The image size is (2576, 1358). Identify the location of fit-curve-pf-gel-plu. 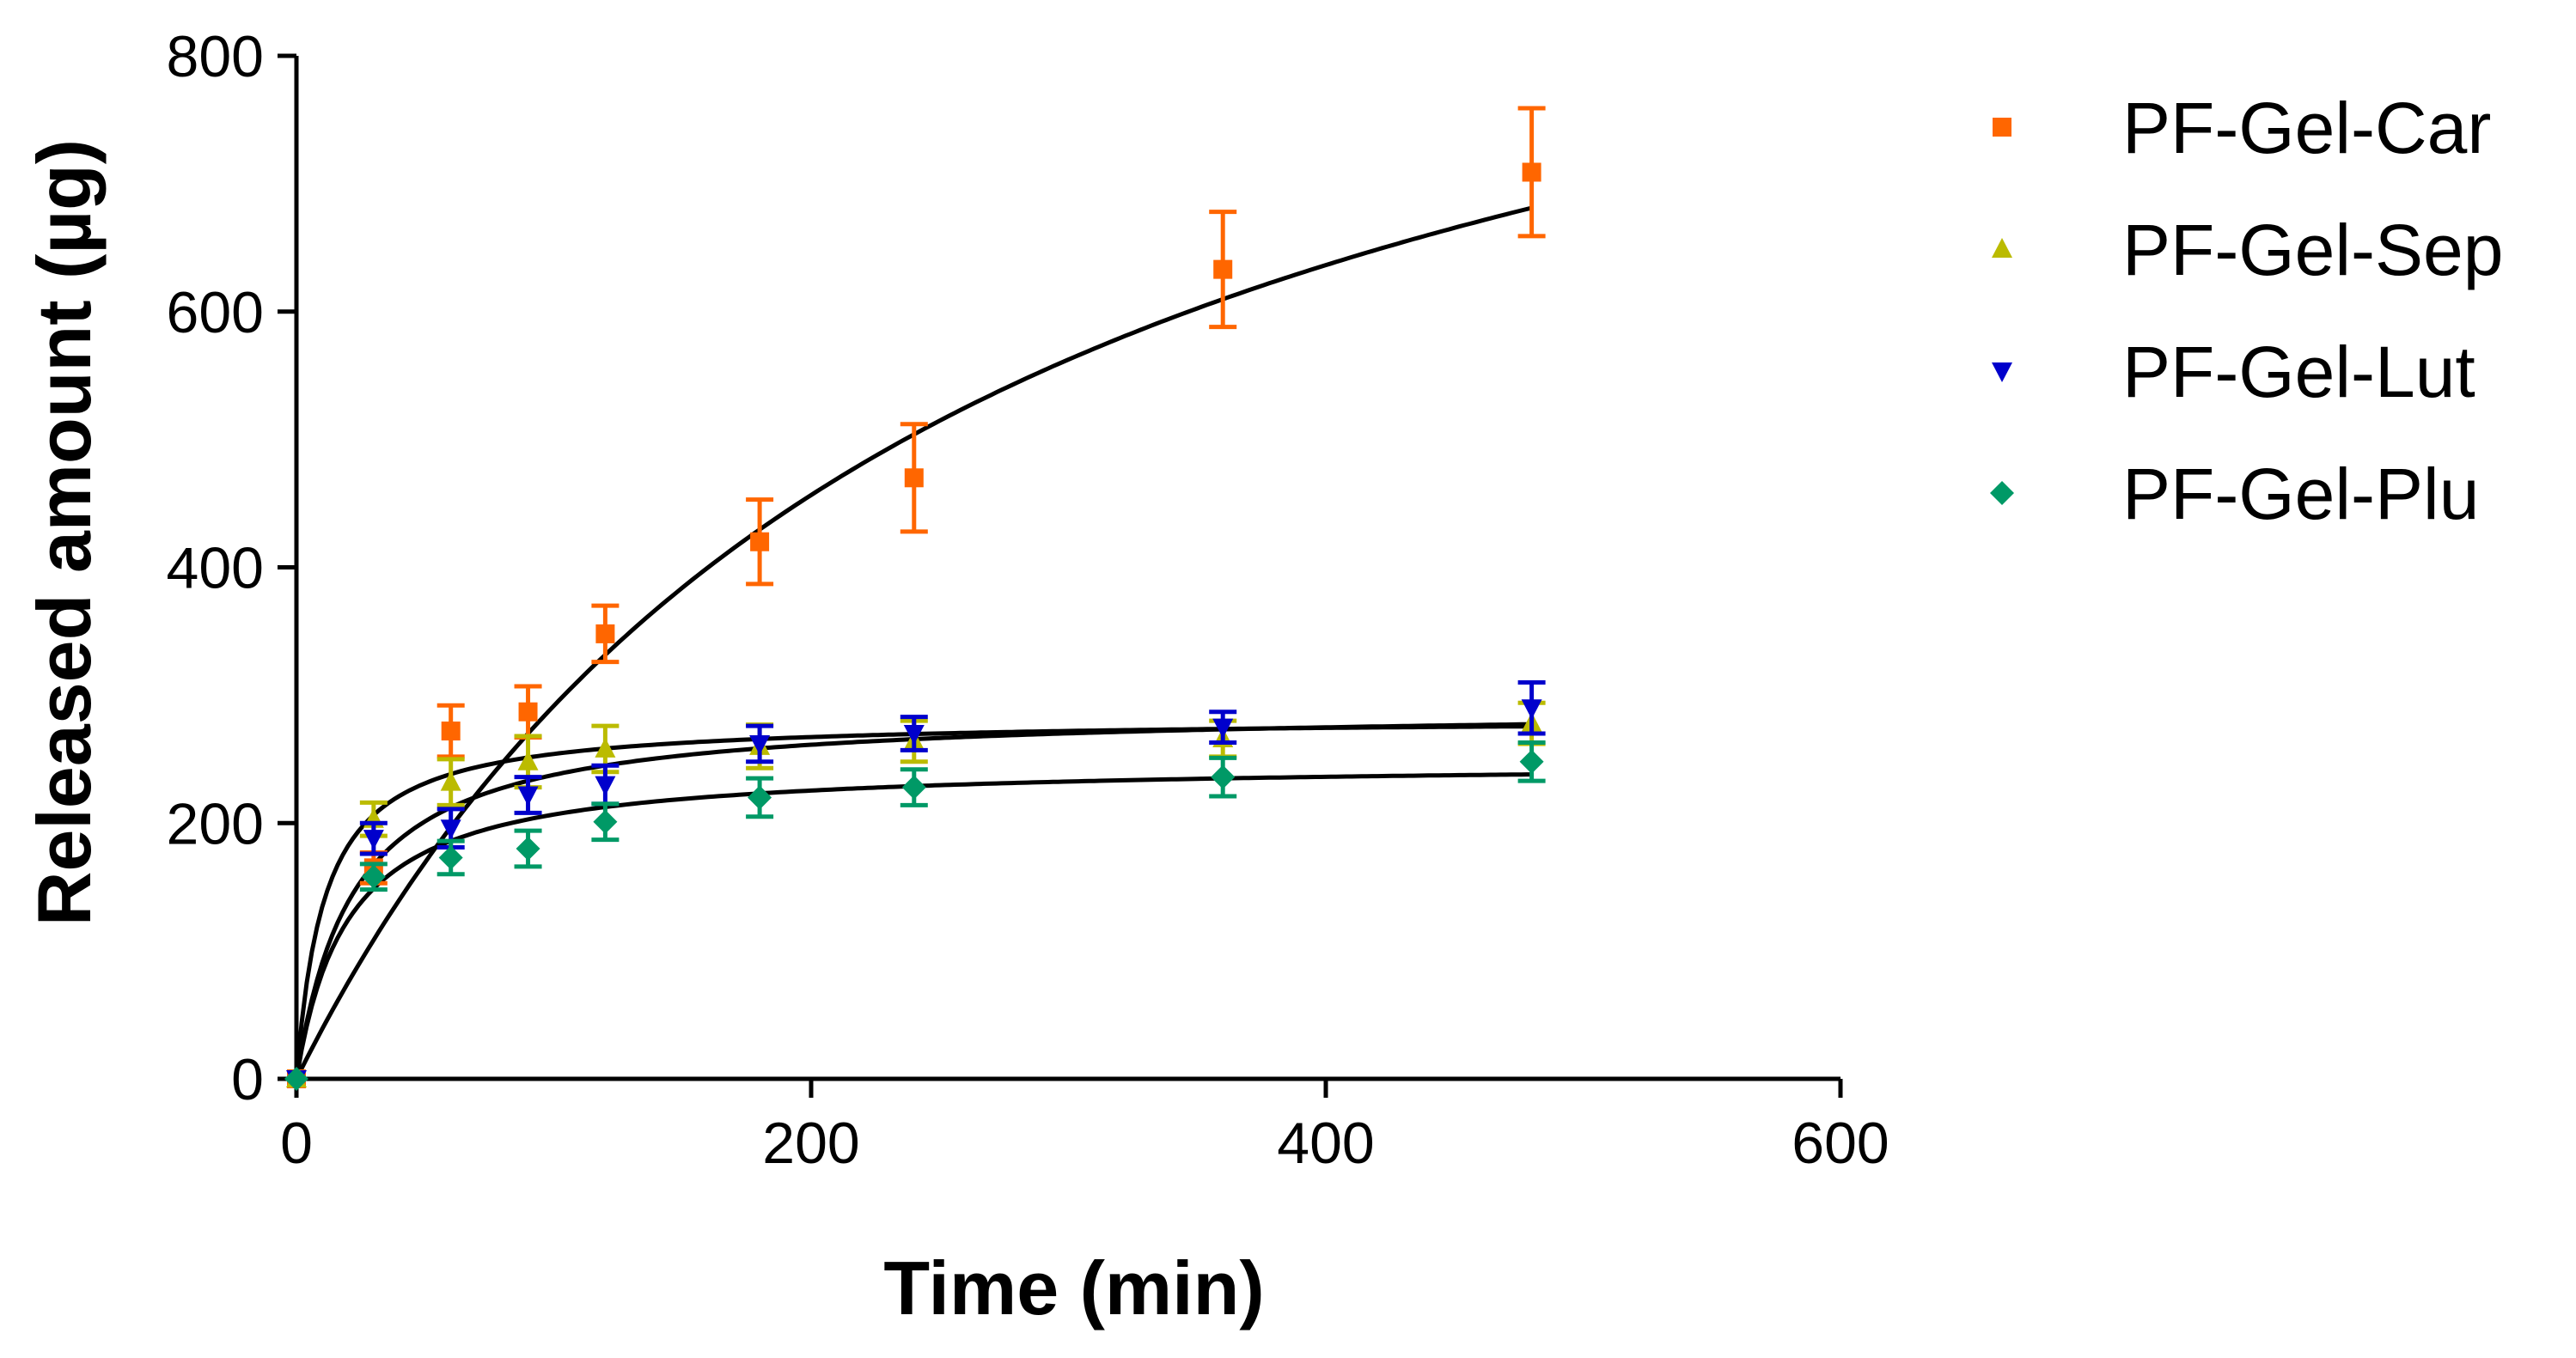
(913, 926).